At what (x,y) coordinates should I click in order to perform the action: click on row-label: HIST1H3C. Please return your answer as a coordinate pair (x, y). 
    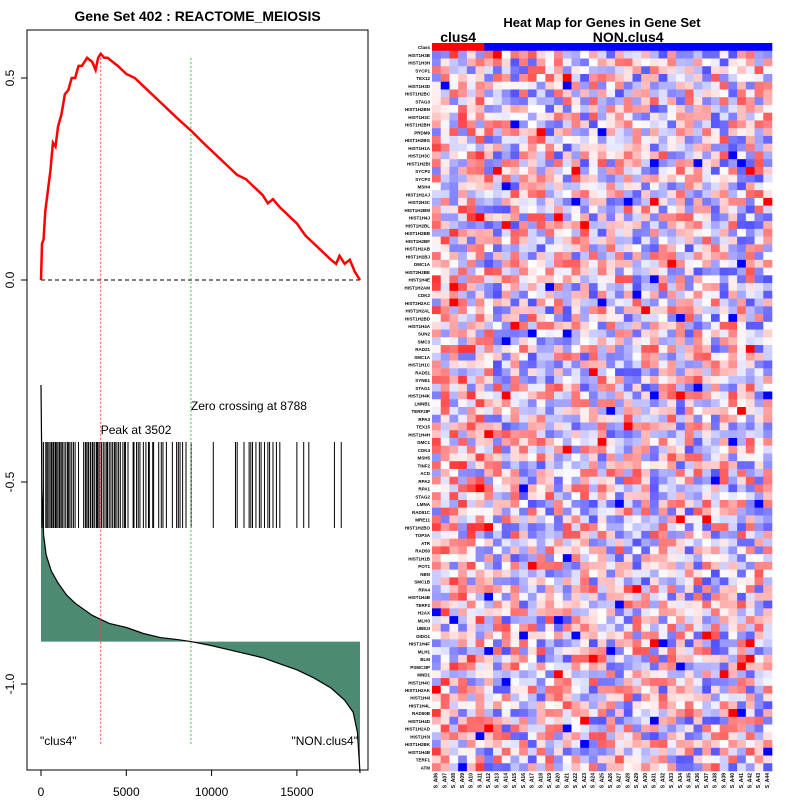
    Looking at the image, I should click on (419, 117).